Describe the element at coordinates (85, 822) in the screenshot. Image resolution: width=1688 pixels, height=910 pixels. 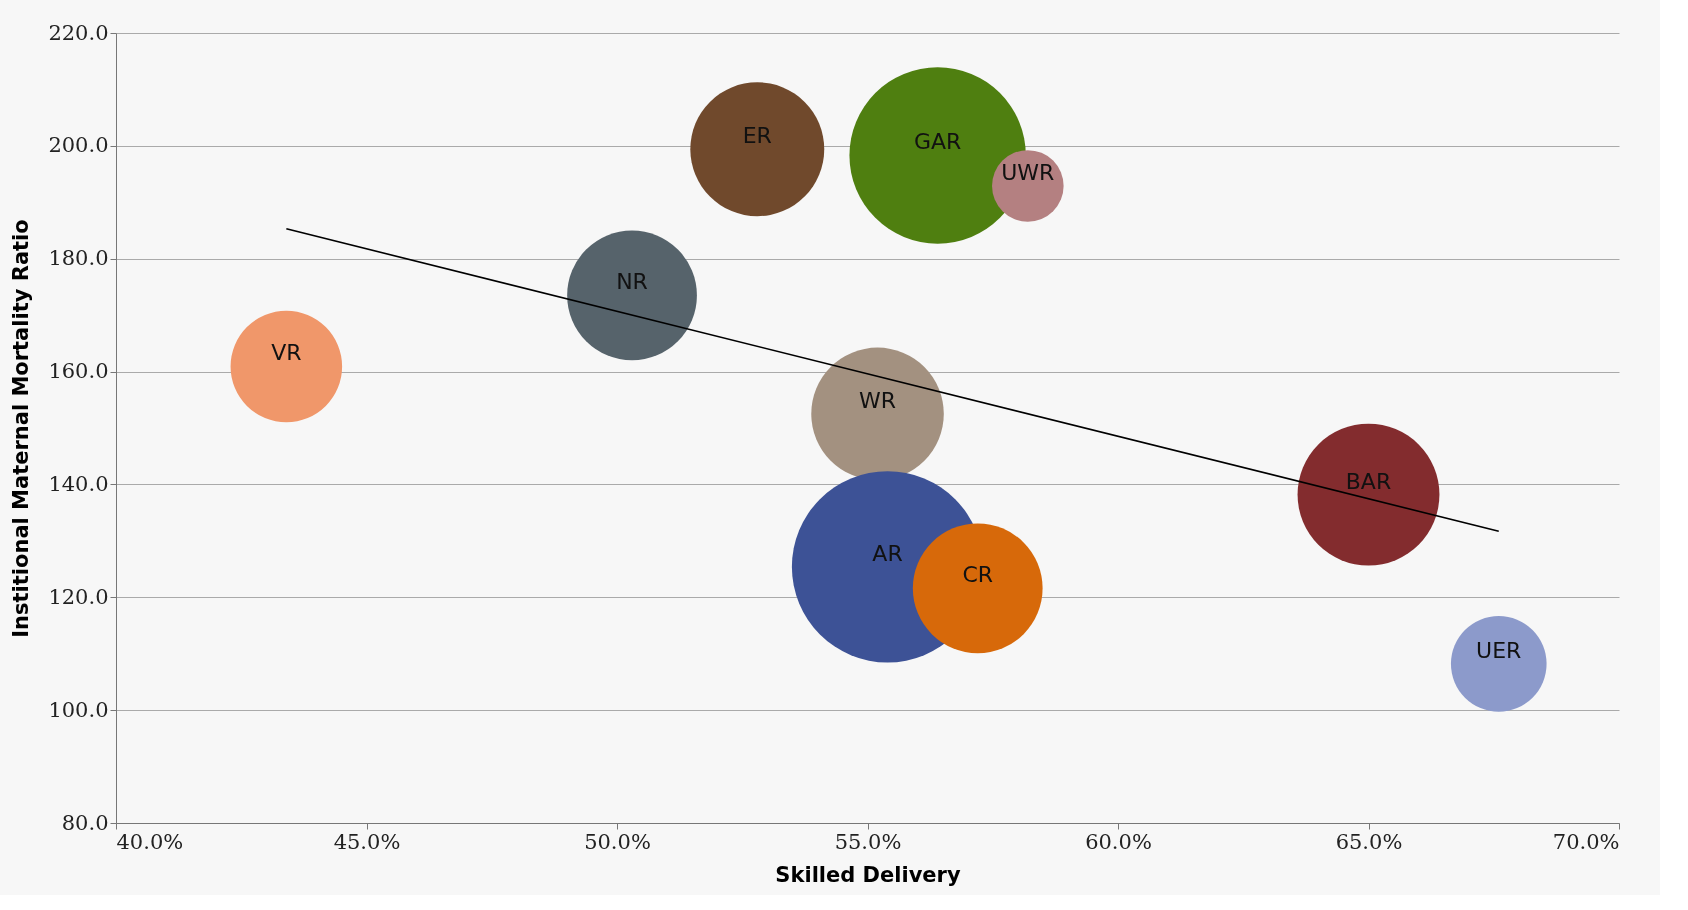
I see `y-tick-label: 80.0` at that location.